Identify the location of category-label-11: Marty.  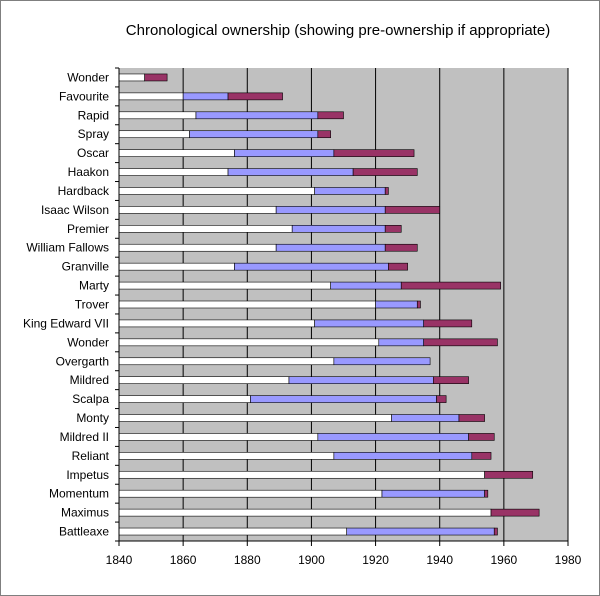
(94, 286).